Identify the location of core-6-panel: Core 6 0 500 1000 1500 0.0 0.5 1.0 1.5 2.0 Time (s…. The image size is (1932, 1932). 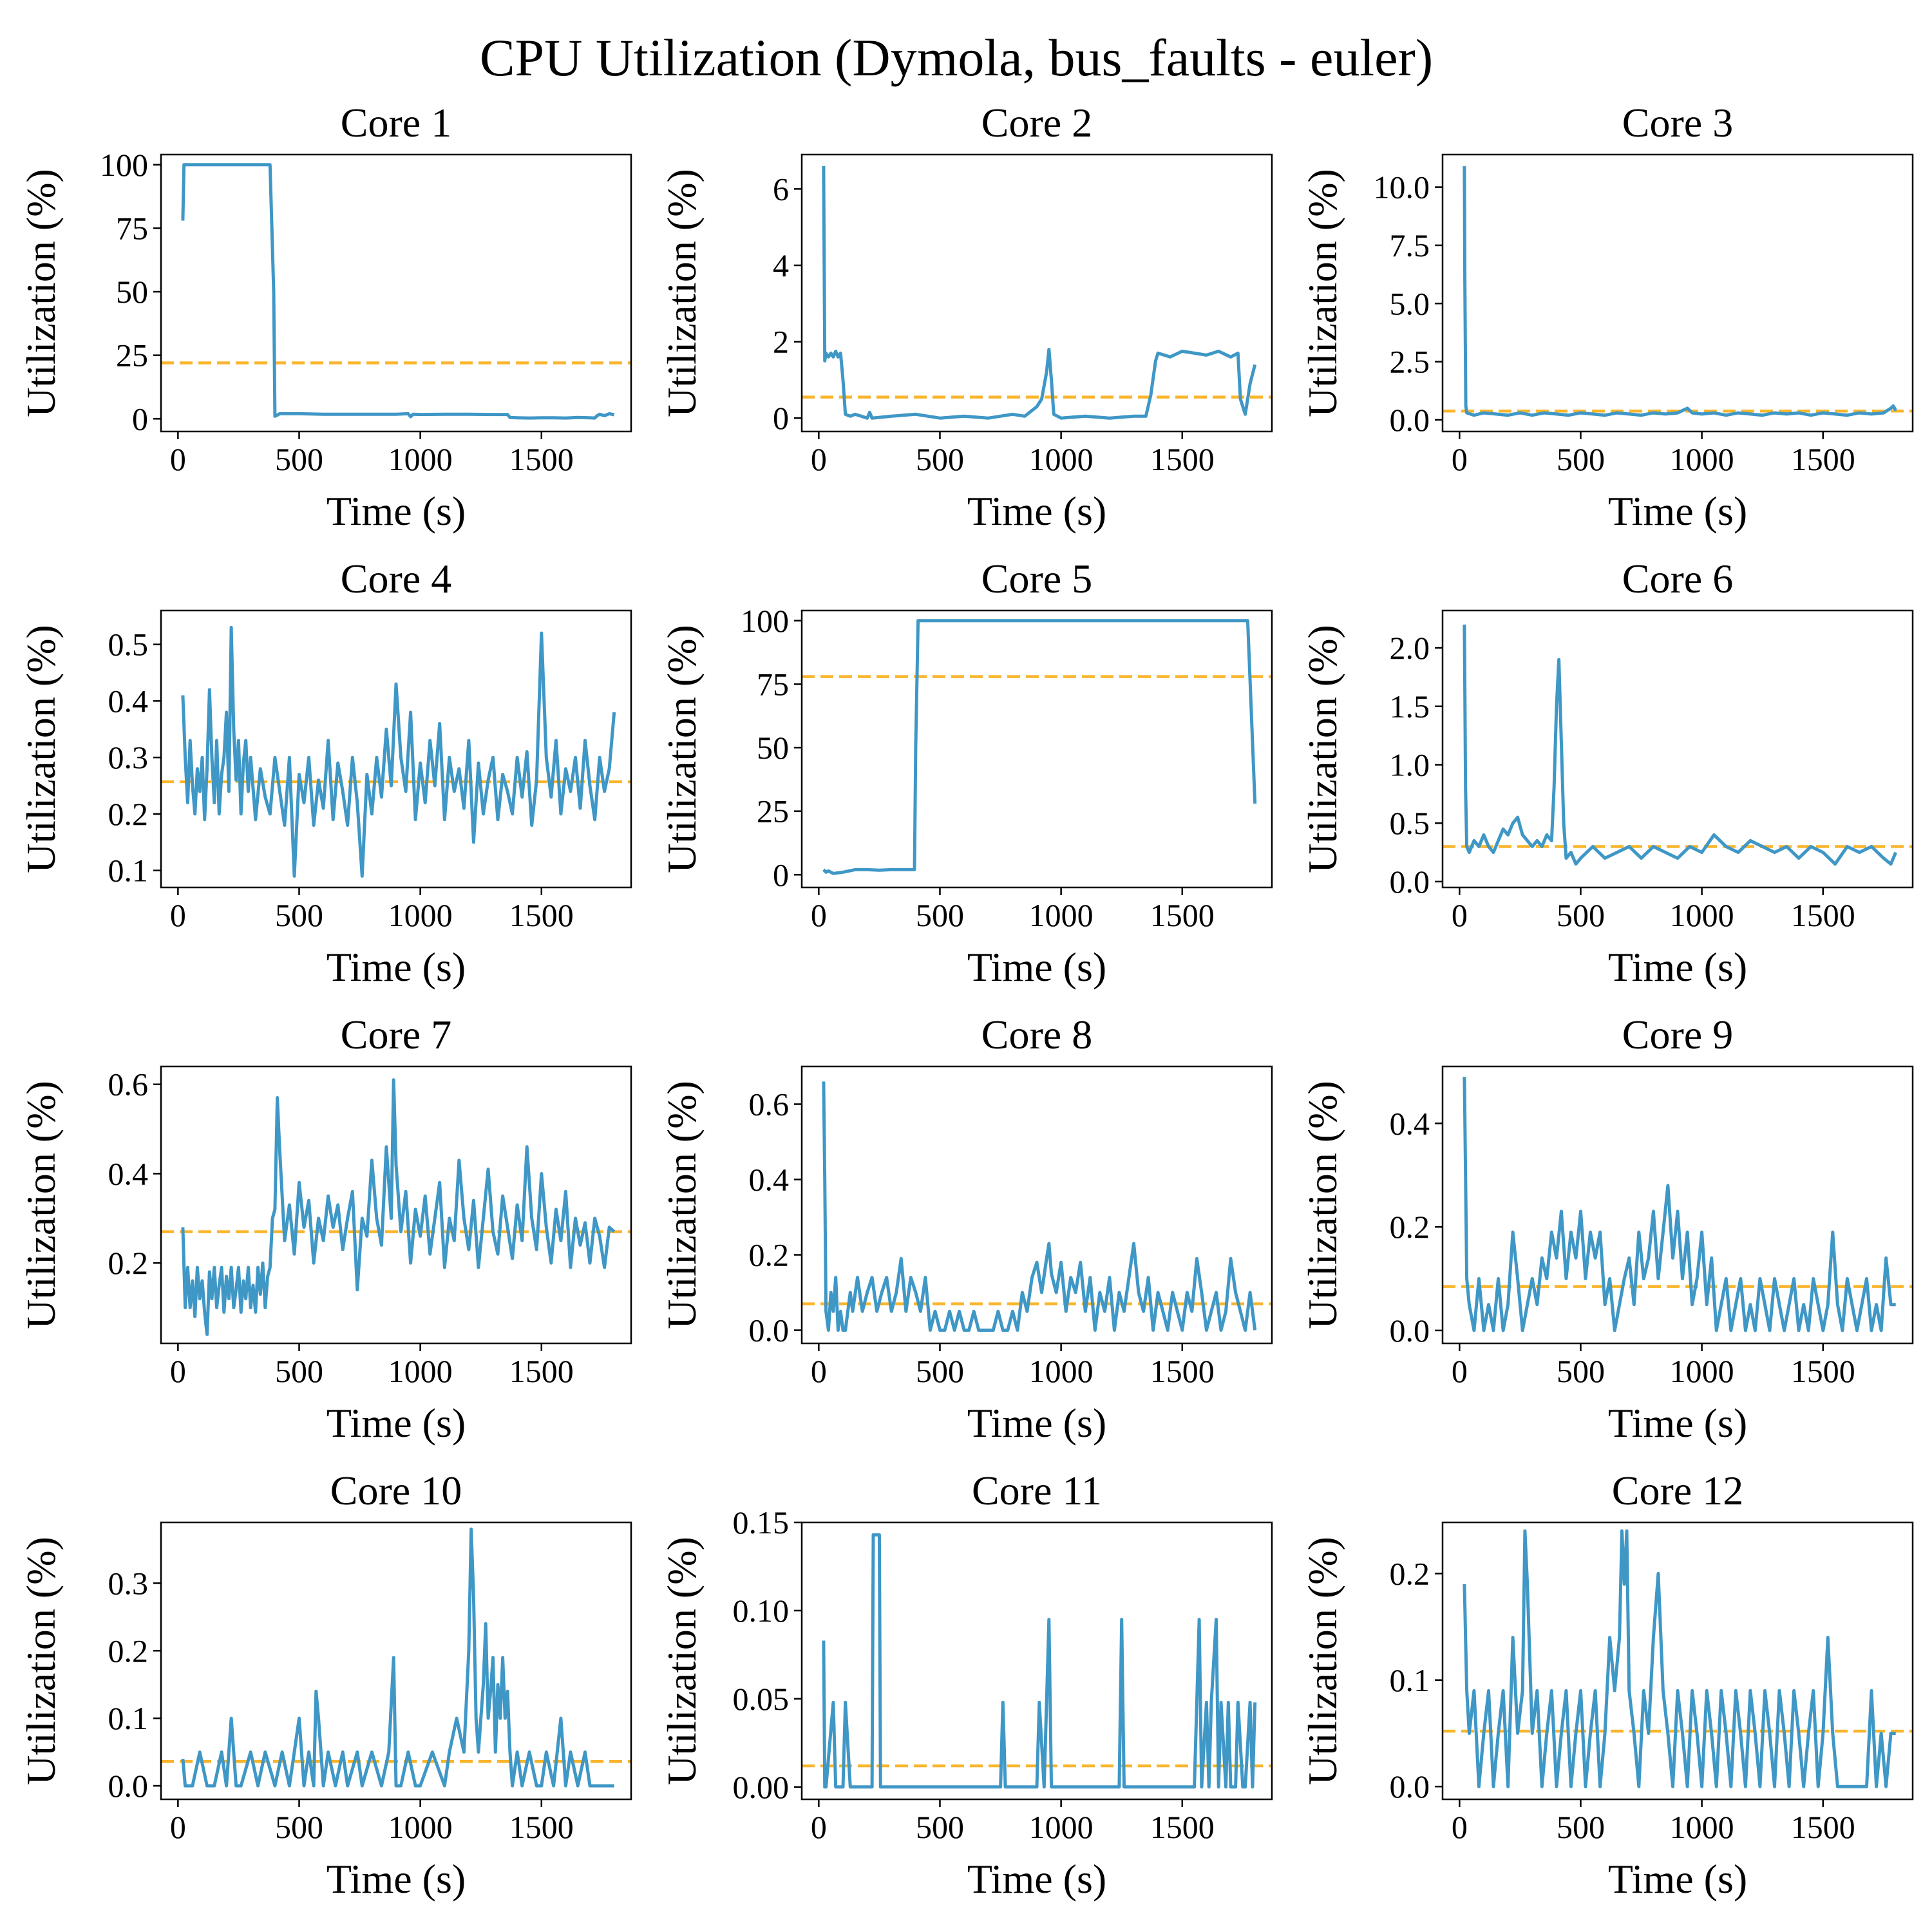
(1607, 773).